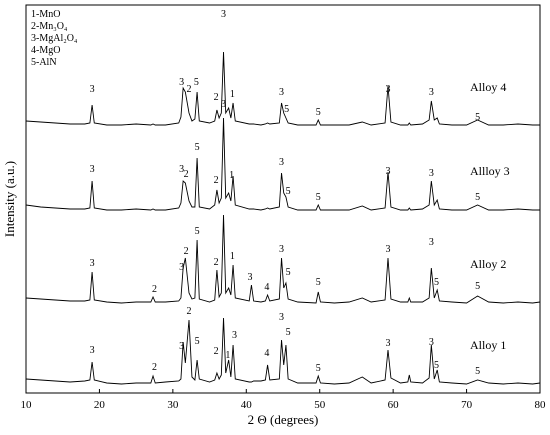 The height and width of the screenshot is (435, 550). I want to click on y-axis-title: Intensity (a.u.), so click(9, 199).